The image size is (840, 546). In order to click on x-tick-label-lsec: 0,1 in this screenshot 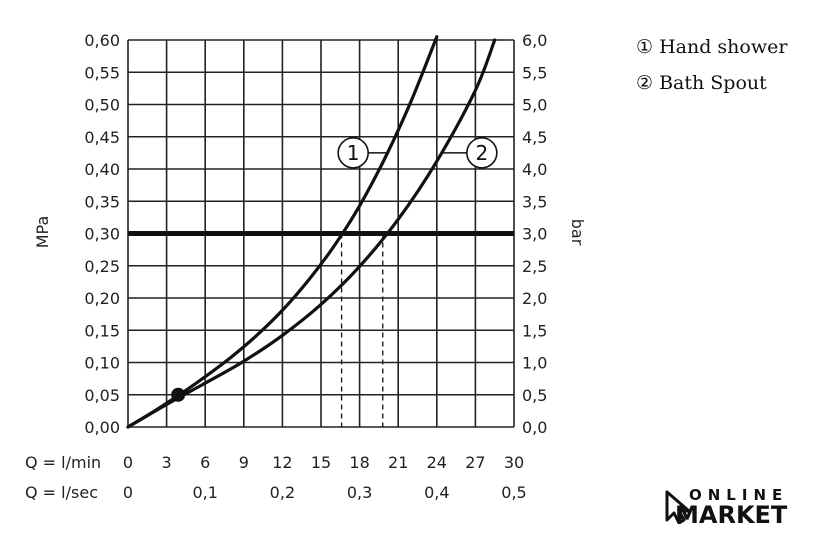, I will do `click(204, 492)`.